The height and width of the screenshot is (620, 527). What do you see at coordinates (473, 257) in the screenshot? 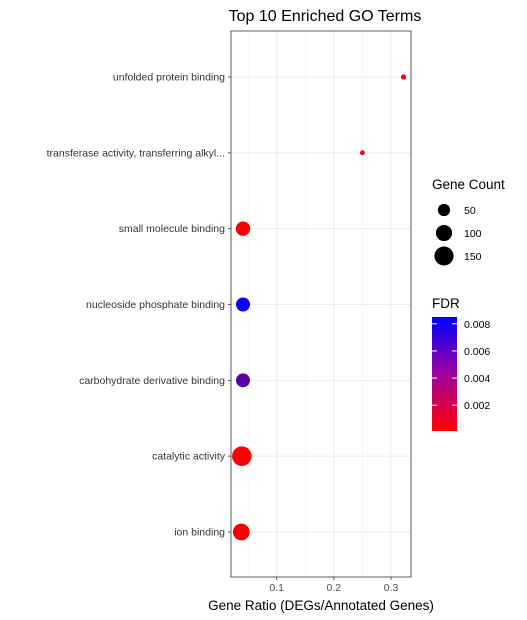
I see `size-legend-label: 150` at bounding box center [473, 257].